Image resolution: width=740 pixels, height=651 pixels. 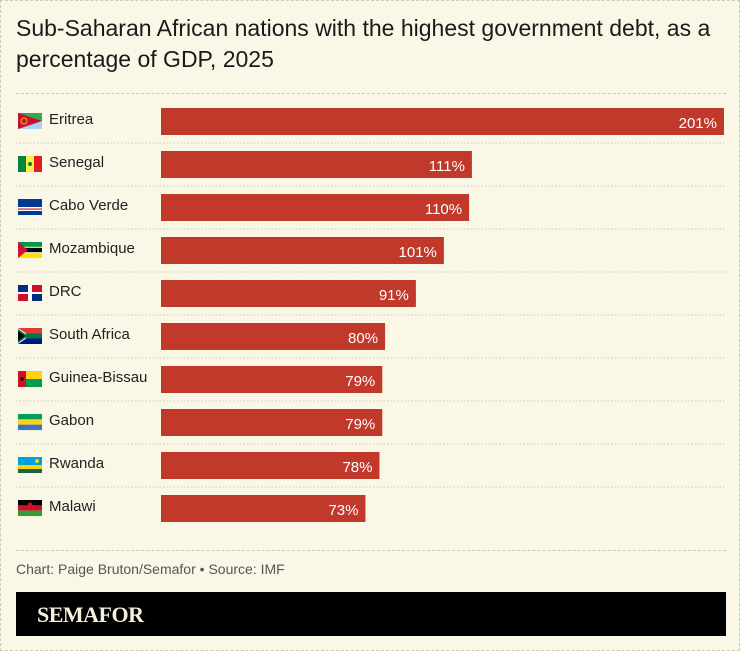 I want to click on drc-flag-icon, so click(x=30, y=293).